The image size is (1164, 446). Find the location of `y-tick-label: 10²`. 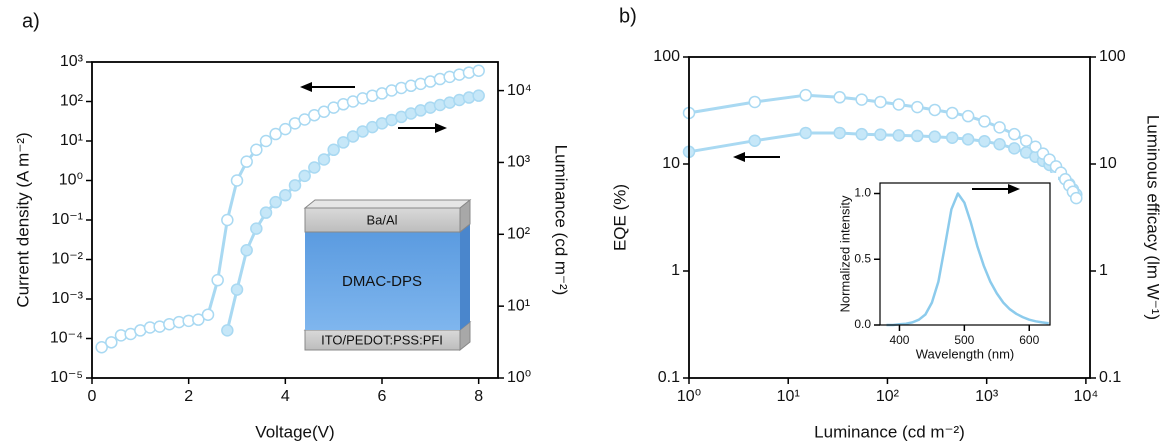

y-tick-label: 10² is located at coordinates (72, 101).